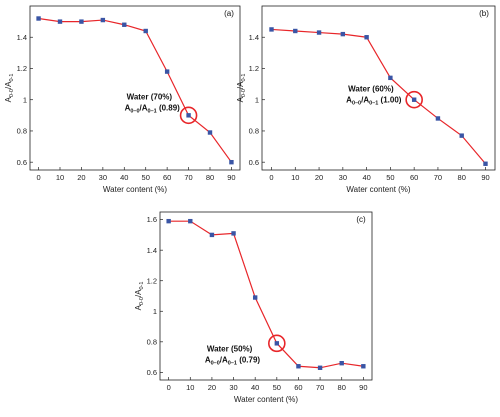 Image resolution: width=500 pixels, height=417 pixels. What do you see at coordinates (230, 348) in the screenshot?
I see `annotation-water: Water (50%)` at bounding box center [230, 348].